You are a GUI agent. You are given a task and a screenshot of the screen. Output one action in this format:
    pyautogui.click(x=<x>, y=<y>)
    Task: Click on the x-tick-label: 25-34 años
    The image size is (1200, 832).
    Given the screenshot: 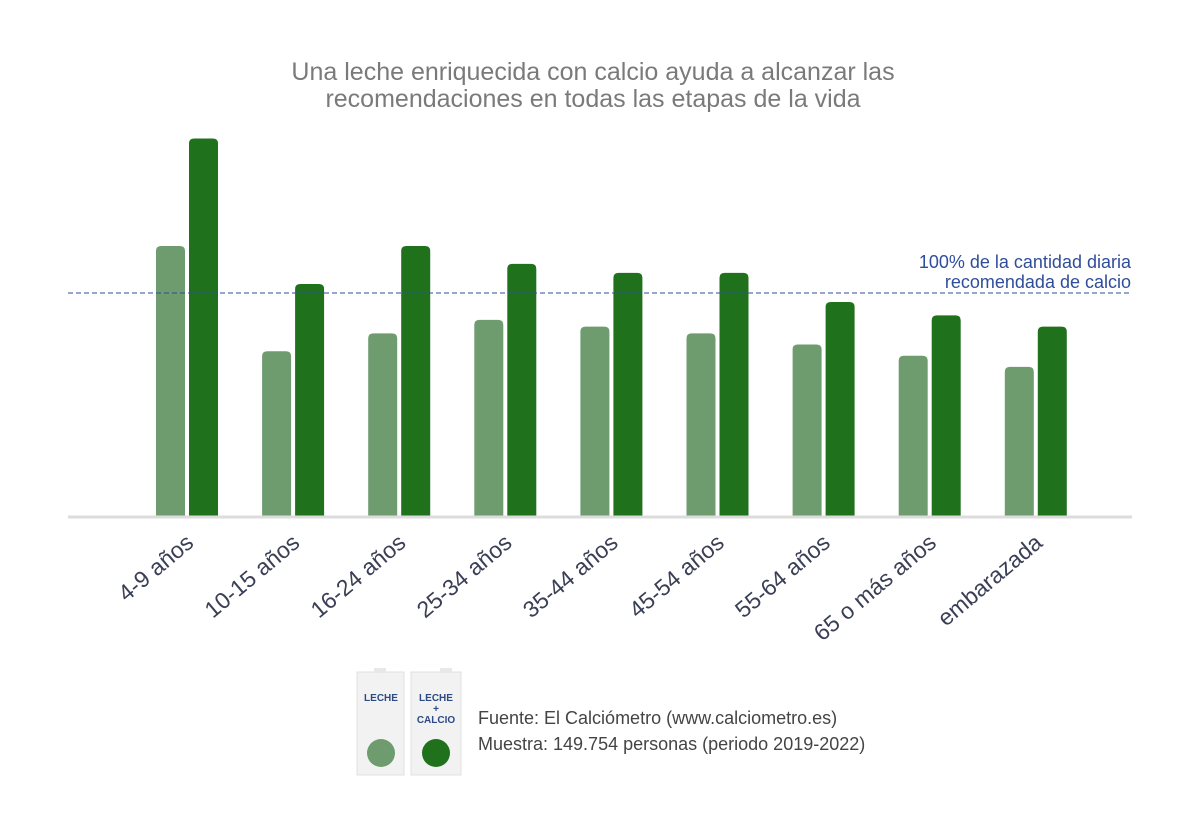 What is the action you would take?
    pyautogui.click(x=464, y=576)
    